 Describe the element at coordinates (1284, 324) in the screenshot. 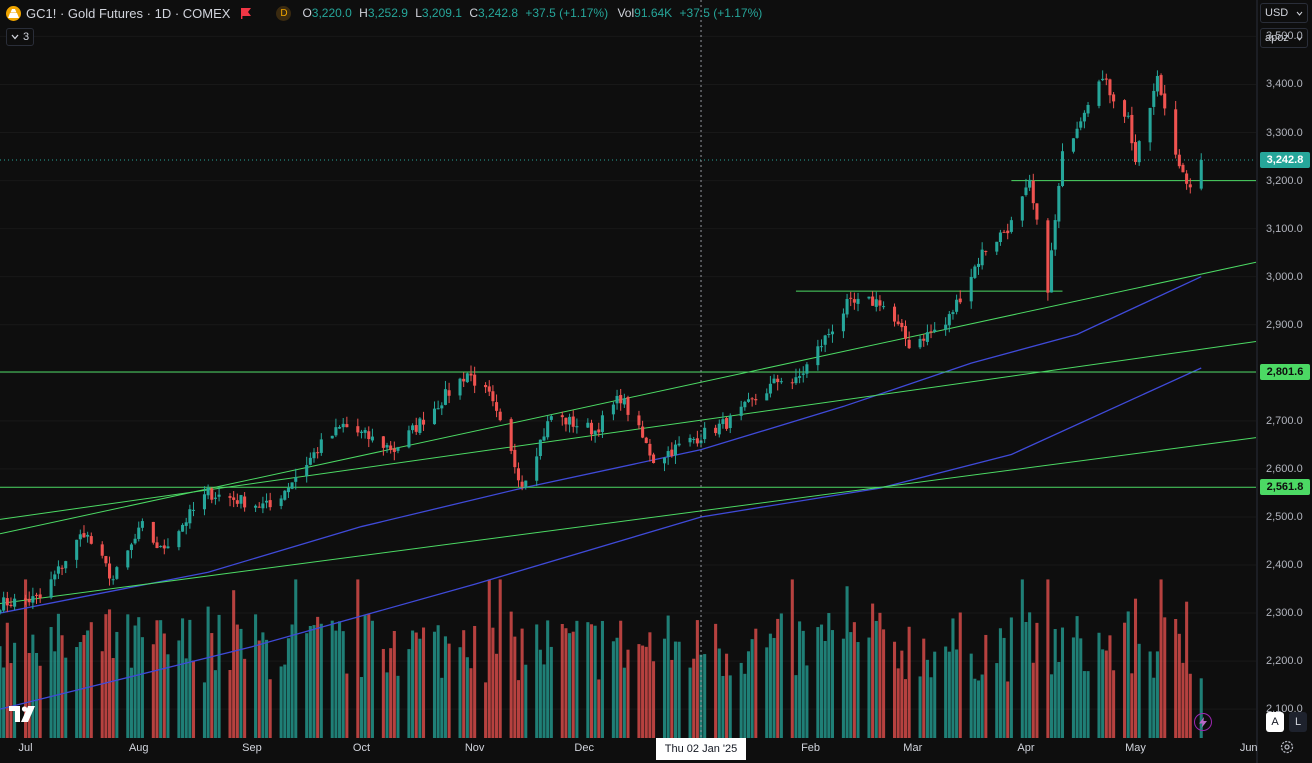

I see `y-tick-label: 2,900.0` at that location.